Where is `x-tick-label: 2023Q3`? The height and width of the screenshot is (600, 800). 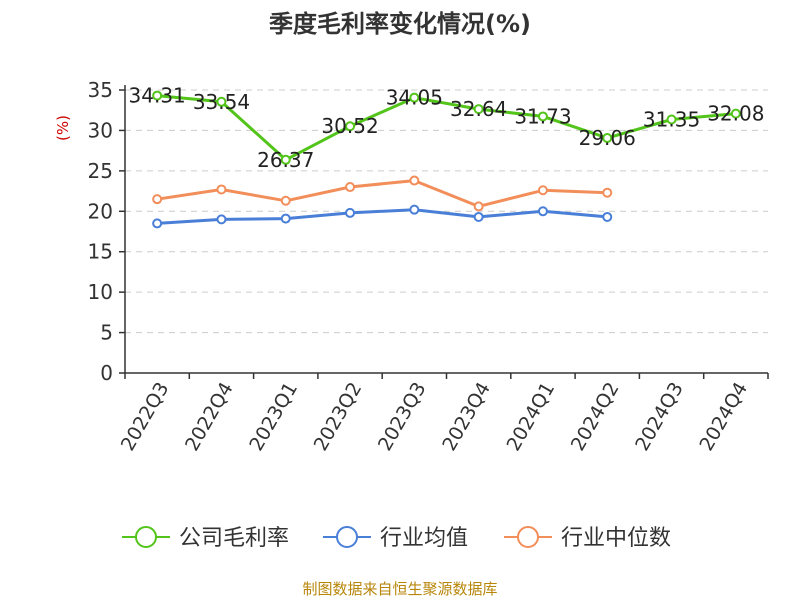 x-tick-label: 2023Q3 is located at coordinates (402, 417).